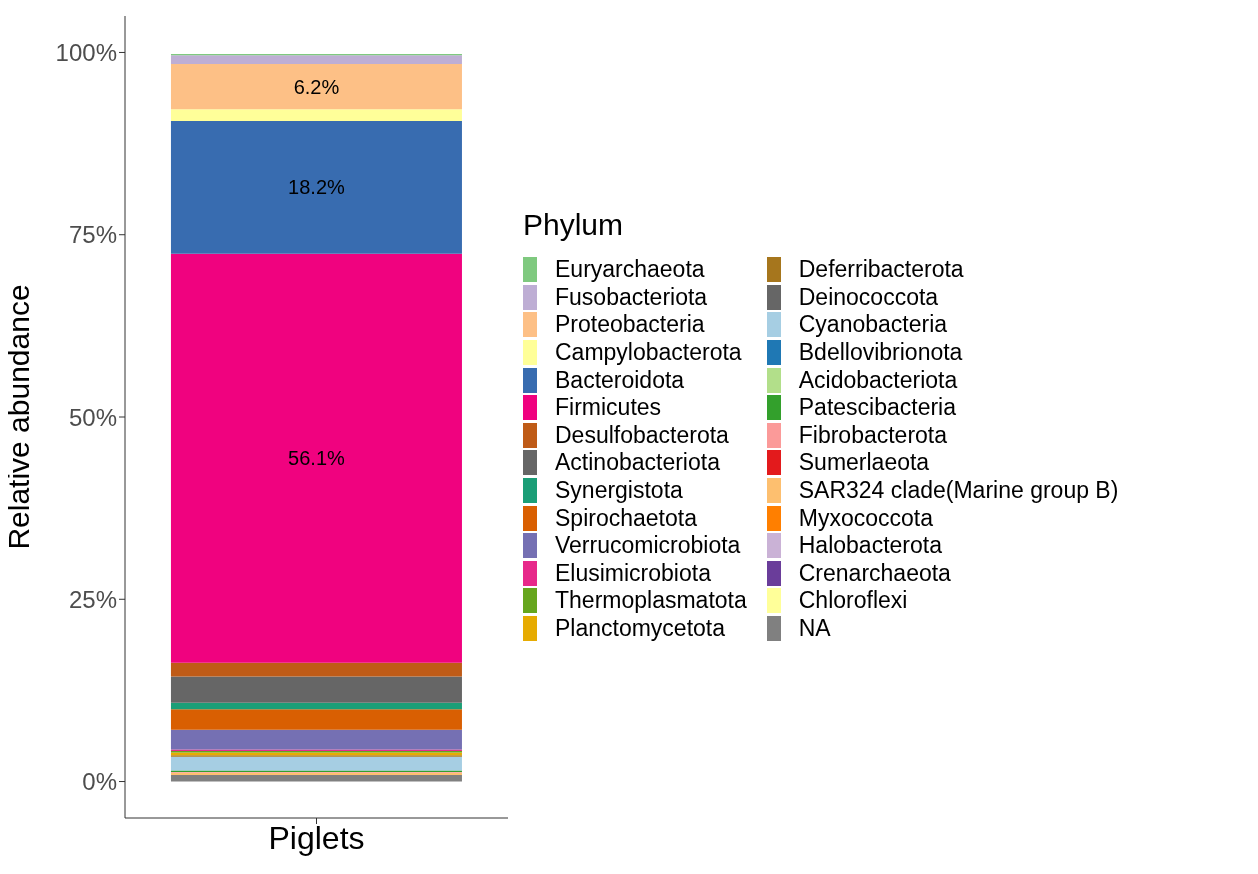  What do you see at coordinates (316, 86) in the screenshot?
I see `data-label: 6.2%` at bounding box center [316, 86].